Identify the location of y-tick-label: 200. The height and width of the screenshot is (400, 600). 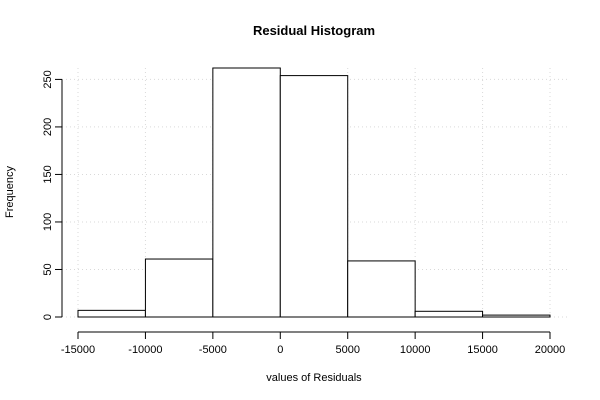
(48, 127).